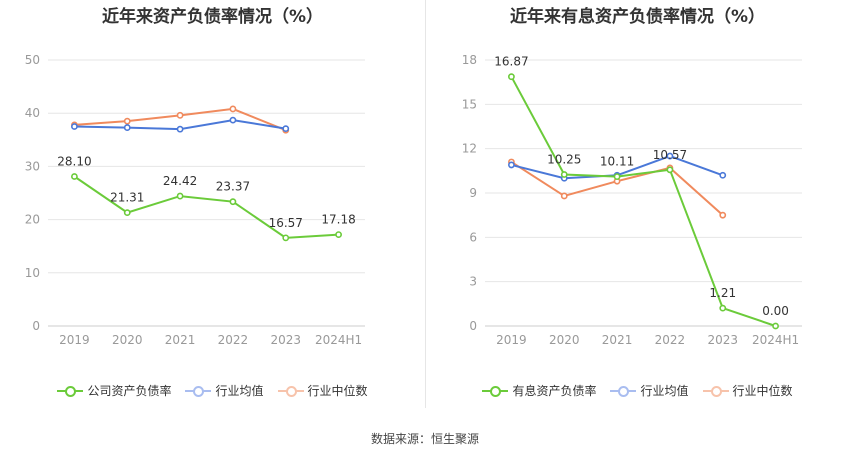 Image resolution: width=850 pixels, height=459 pixels. Describe the element at coordinates (469, 149) in the screenshot. I see `y-tick-label: 12` at that location.